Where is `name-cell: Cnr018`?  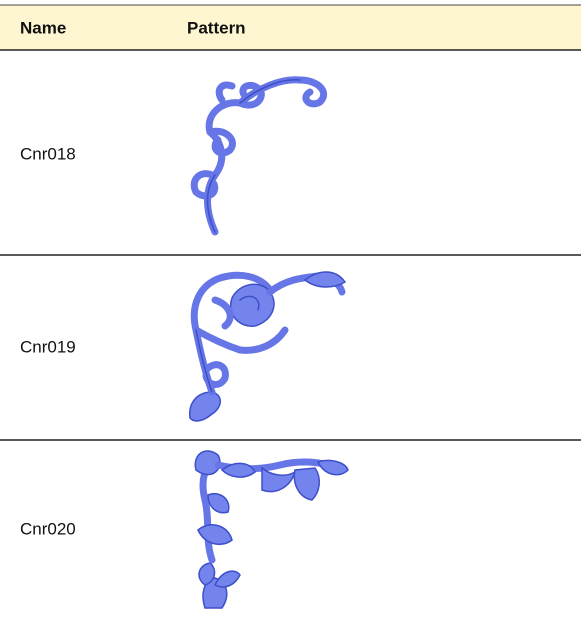 name-cell: Cnr018 is located at coordinates (48, 153).